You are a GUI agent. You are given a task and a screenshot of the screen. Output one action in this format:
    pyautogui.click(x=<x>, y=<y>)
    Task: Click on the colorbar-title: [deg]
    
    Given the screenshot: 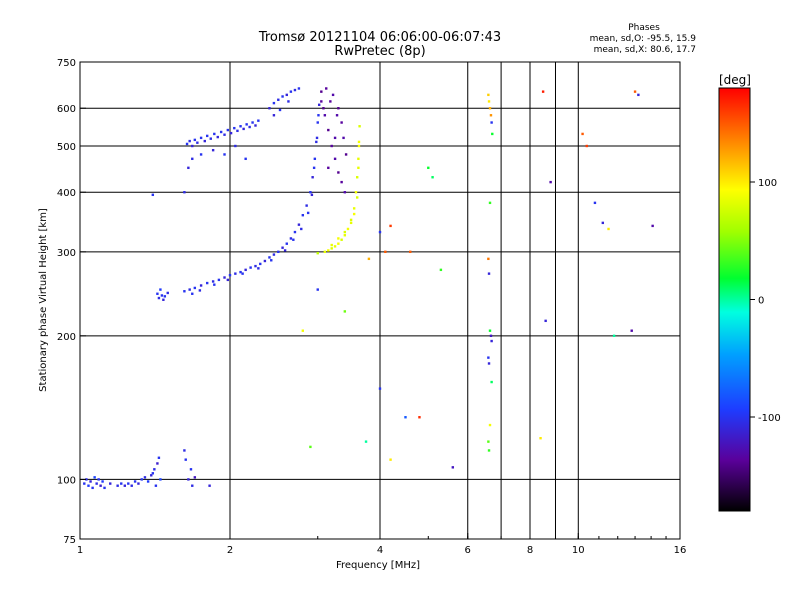 What is the action you would take?
    pyautogui.click(x=735, y=80)
    